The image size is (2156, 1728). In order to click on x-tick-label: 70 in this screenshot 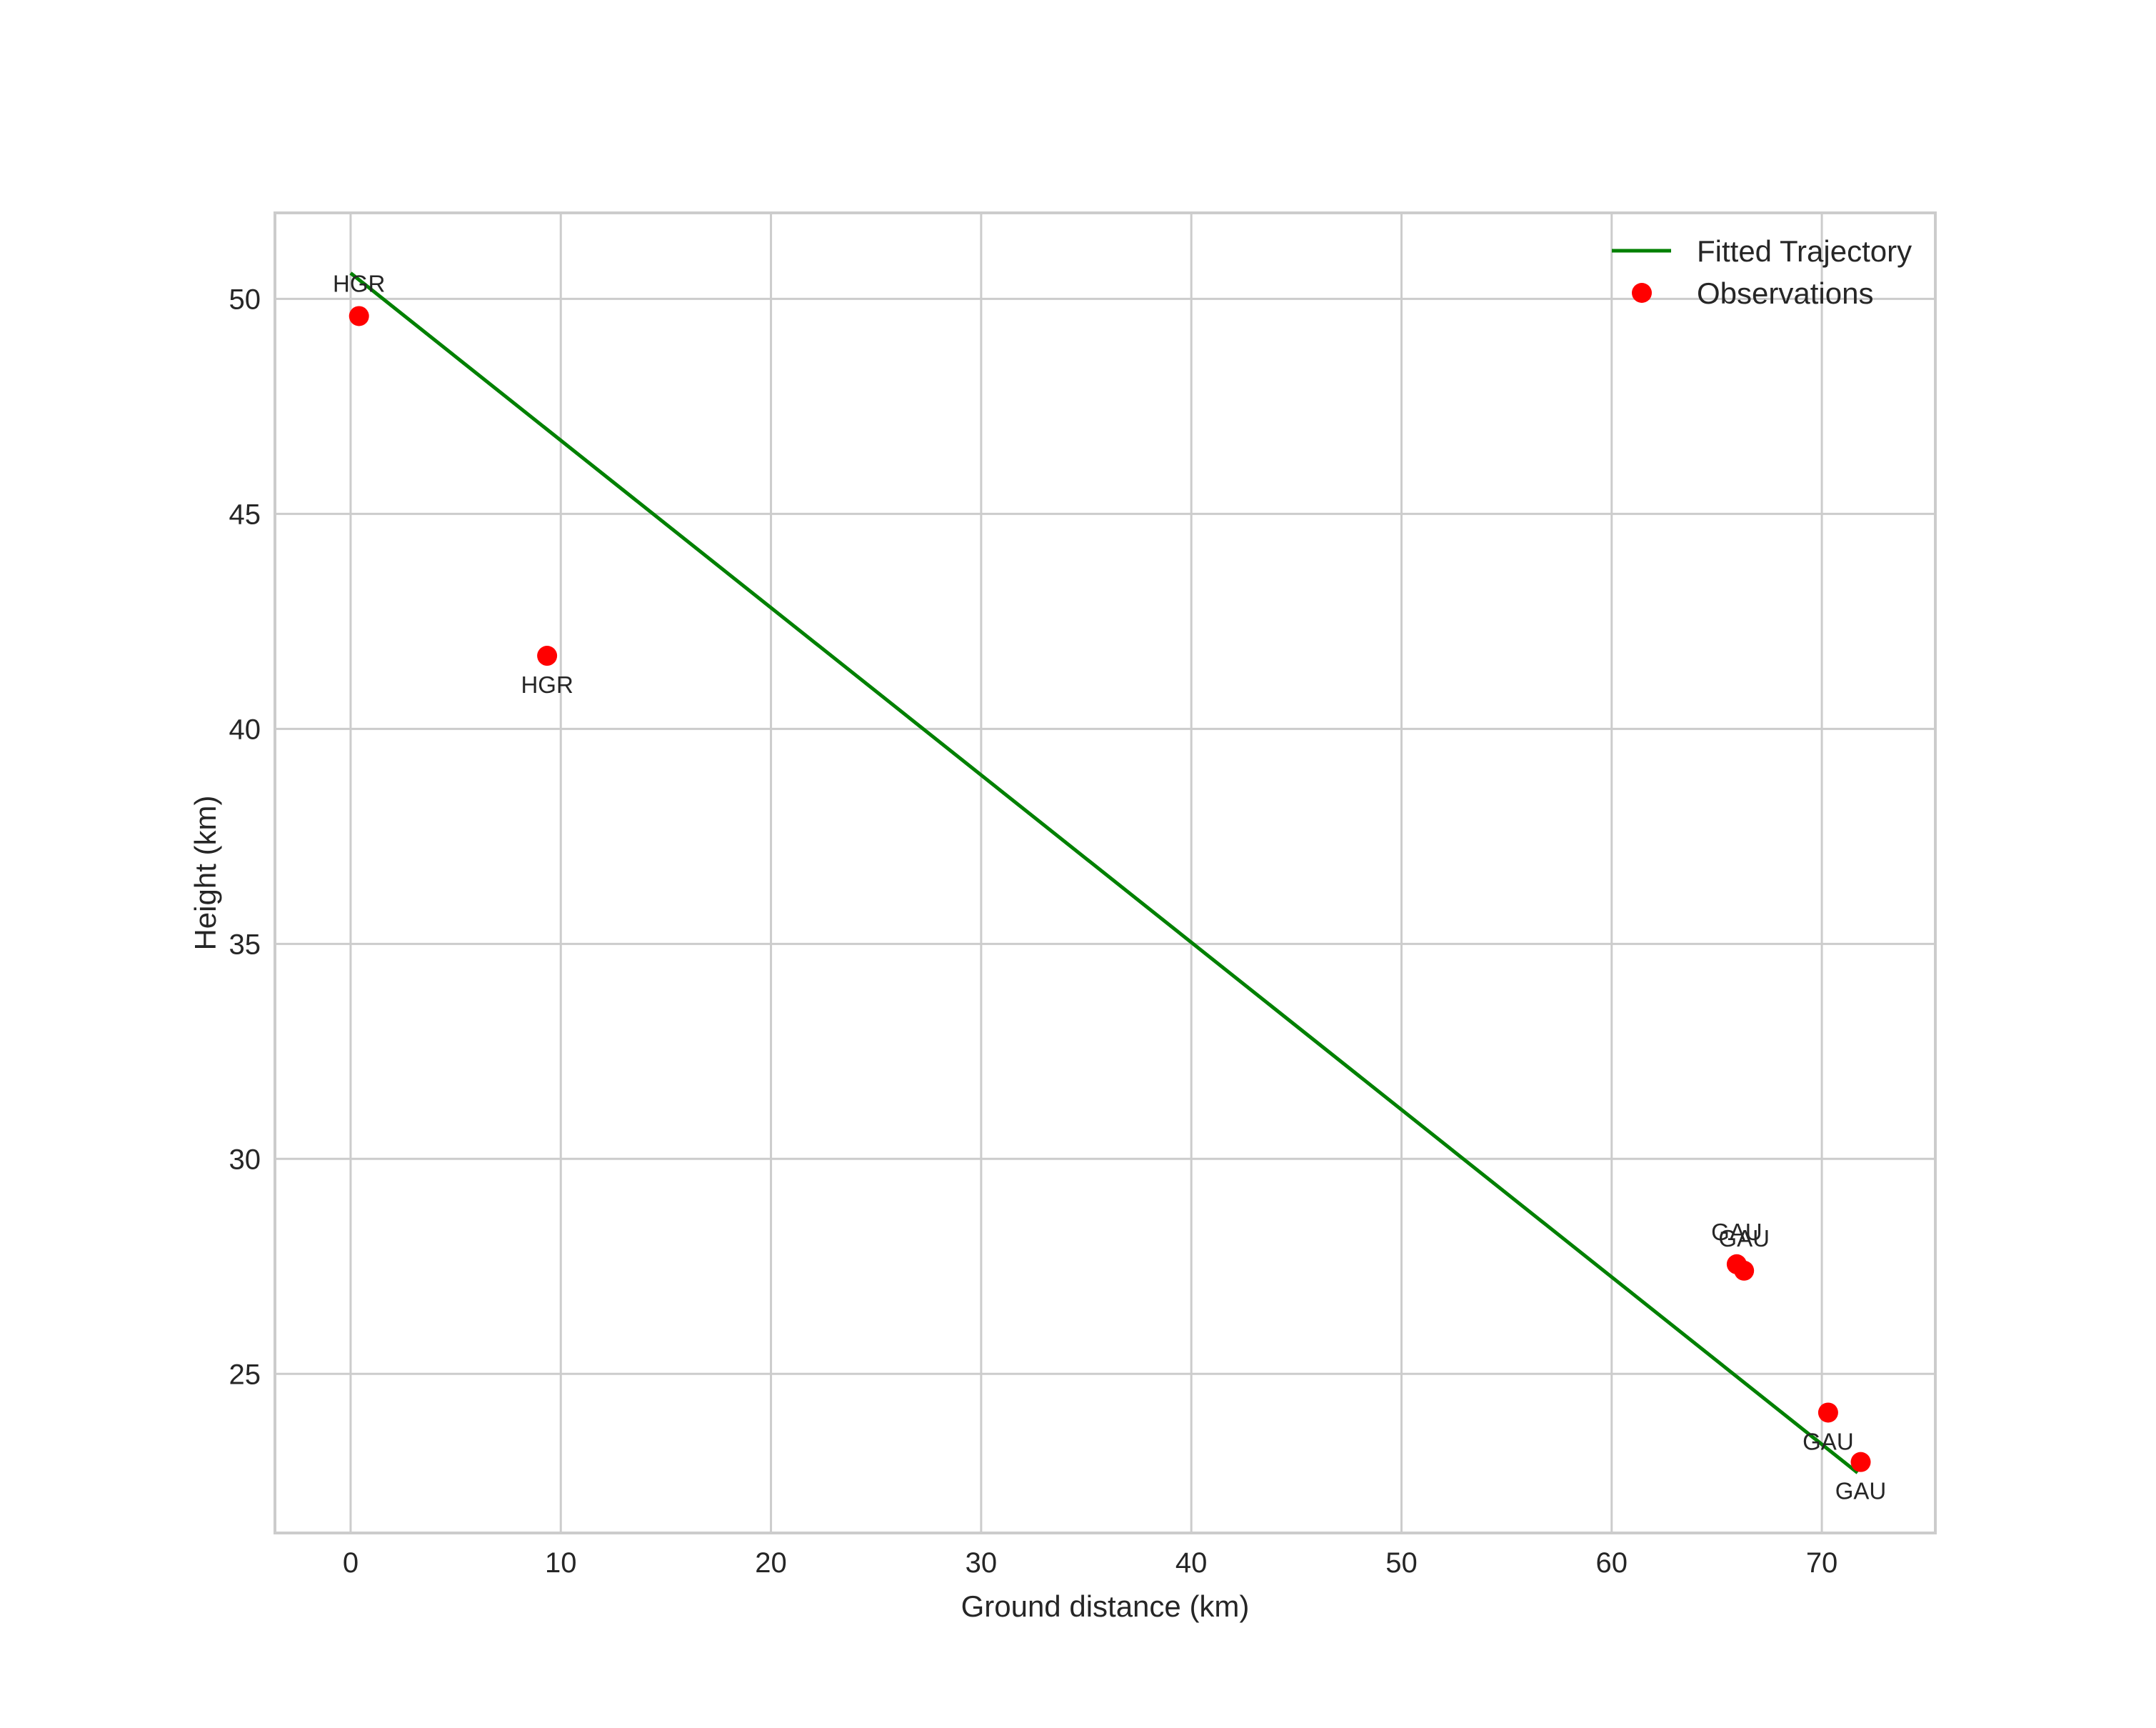, I will do `click(1822, 1563)`.